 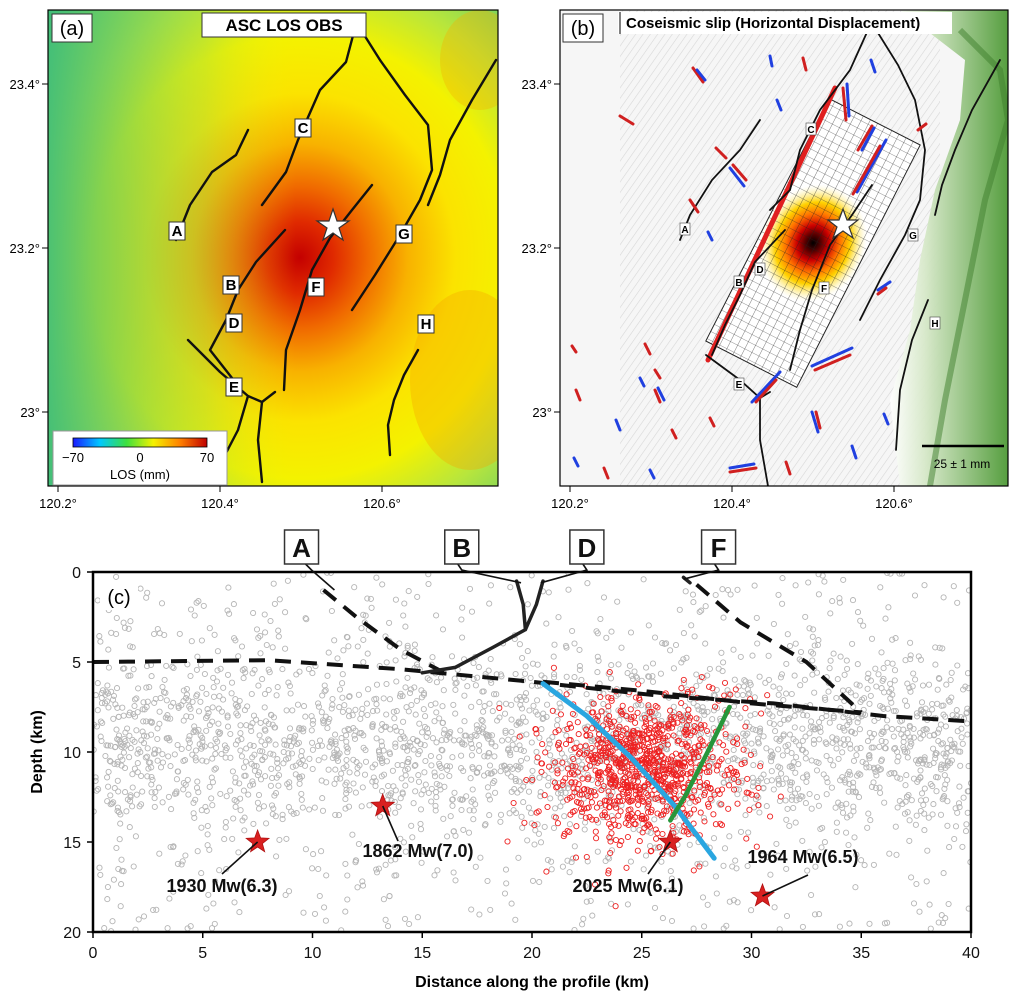 What do you see at coordinates (284, 25) in the screenshot?
I see `panel-a-title-box: ASC LOS OBS` at bounding box center [284, 25].